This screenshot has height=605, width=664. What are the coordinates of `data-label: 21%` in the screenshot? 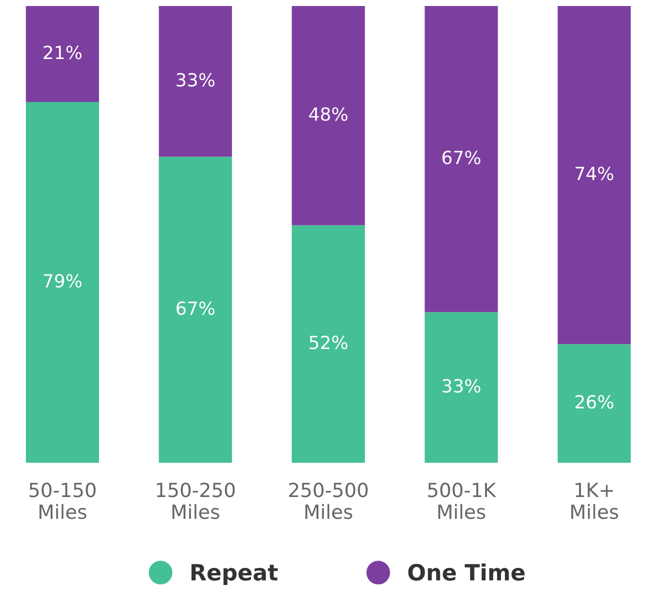 It's located at (63, 53).